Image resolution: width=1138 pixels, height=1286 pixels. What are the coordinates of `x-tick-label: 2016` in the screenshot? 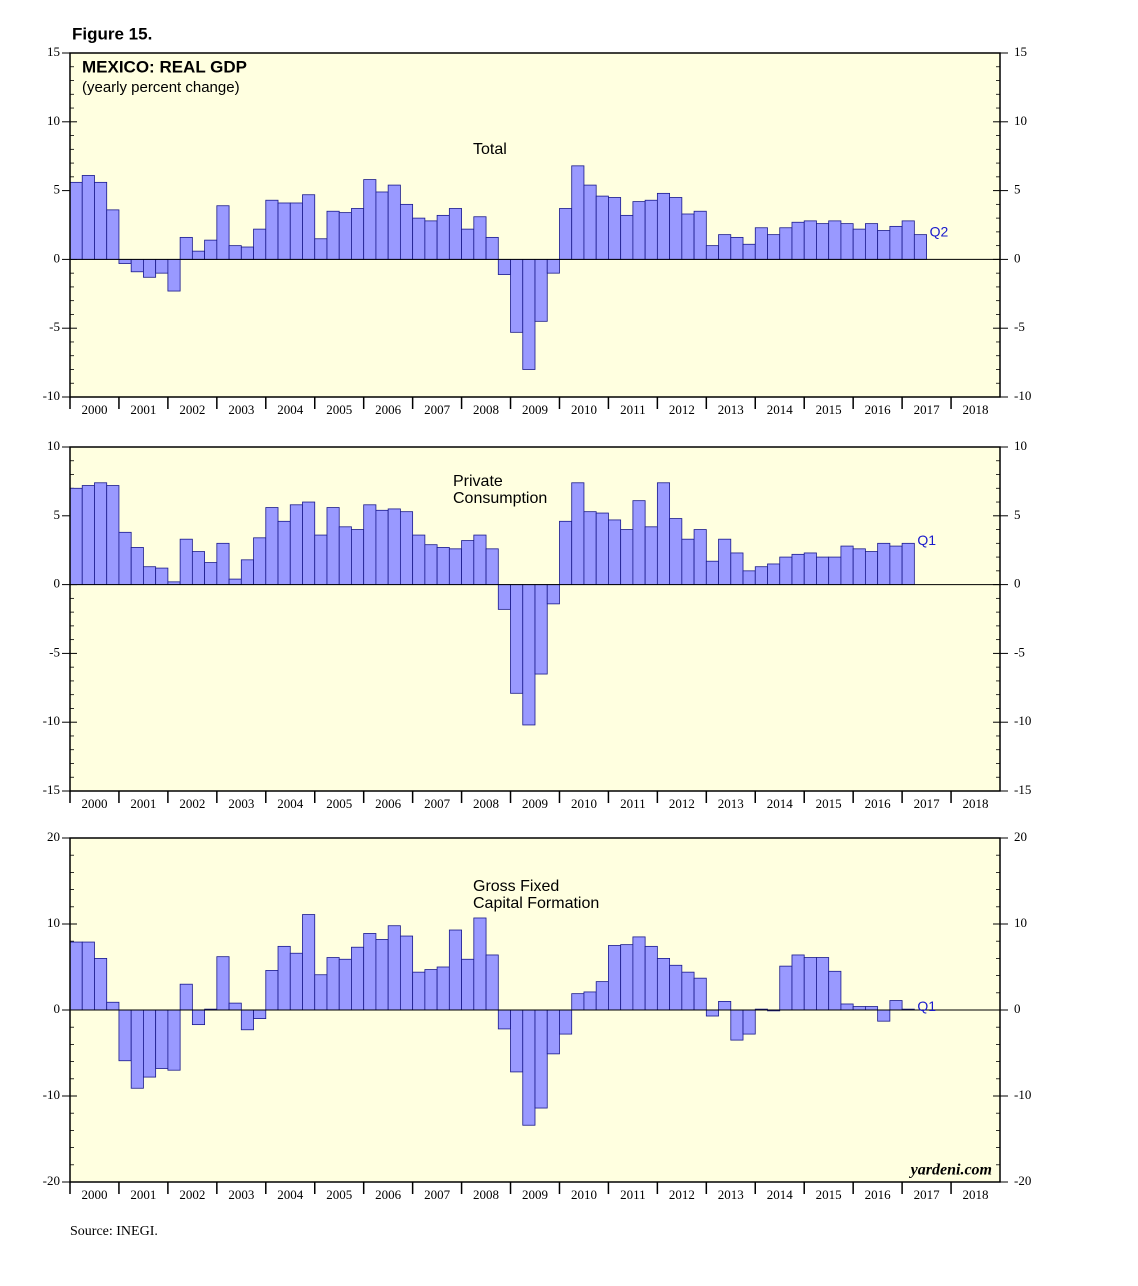 It's located at (878, 1194).